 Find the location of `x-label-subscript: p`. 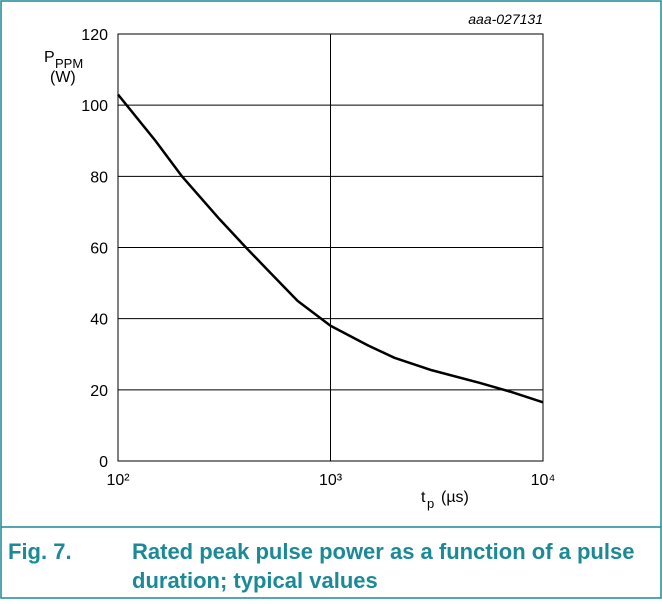

x-label-subscript: p is located at coordinates (430, 503).